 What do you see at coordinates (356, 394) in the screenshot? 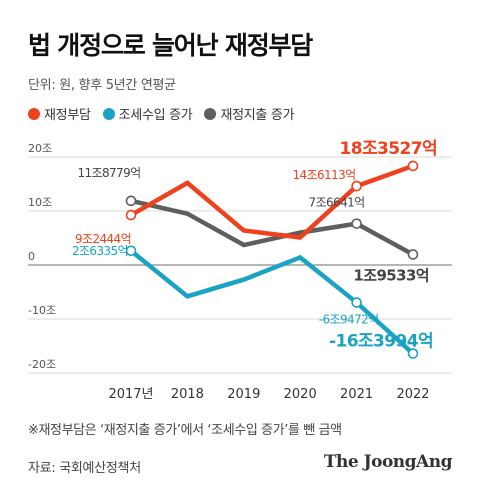
I see `x-tick-label: 2021` at bounding box center [356, 394].